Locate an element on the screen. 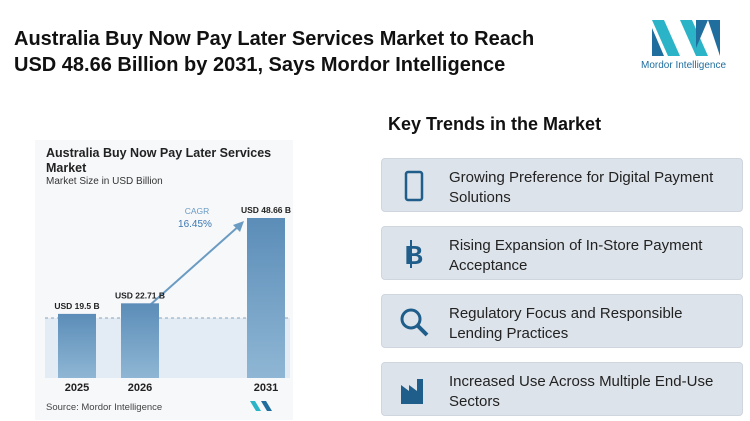 The width and height of the screenshot is (750, 421). mini-logo is located at coordinates (261, 406).